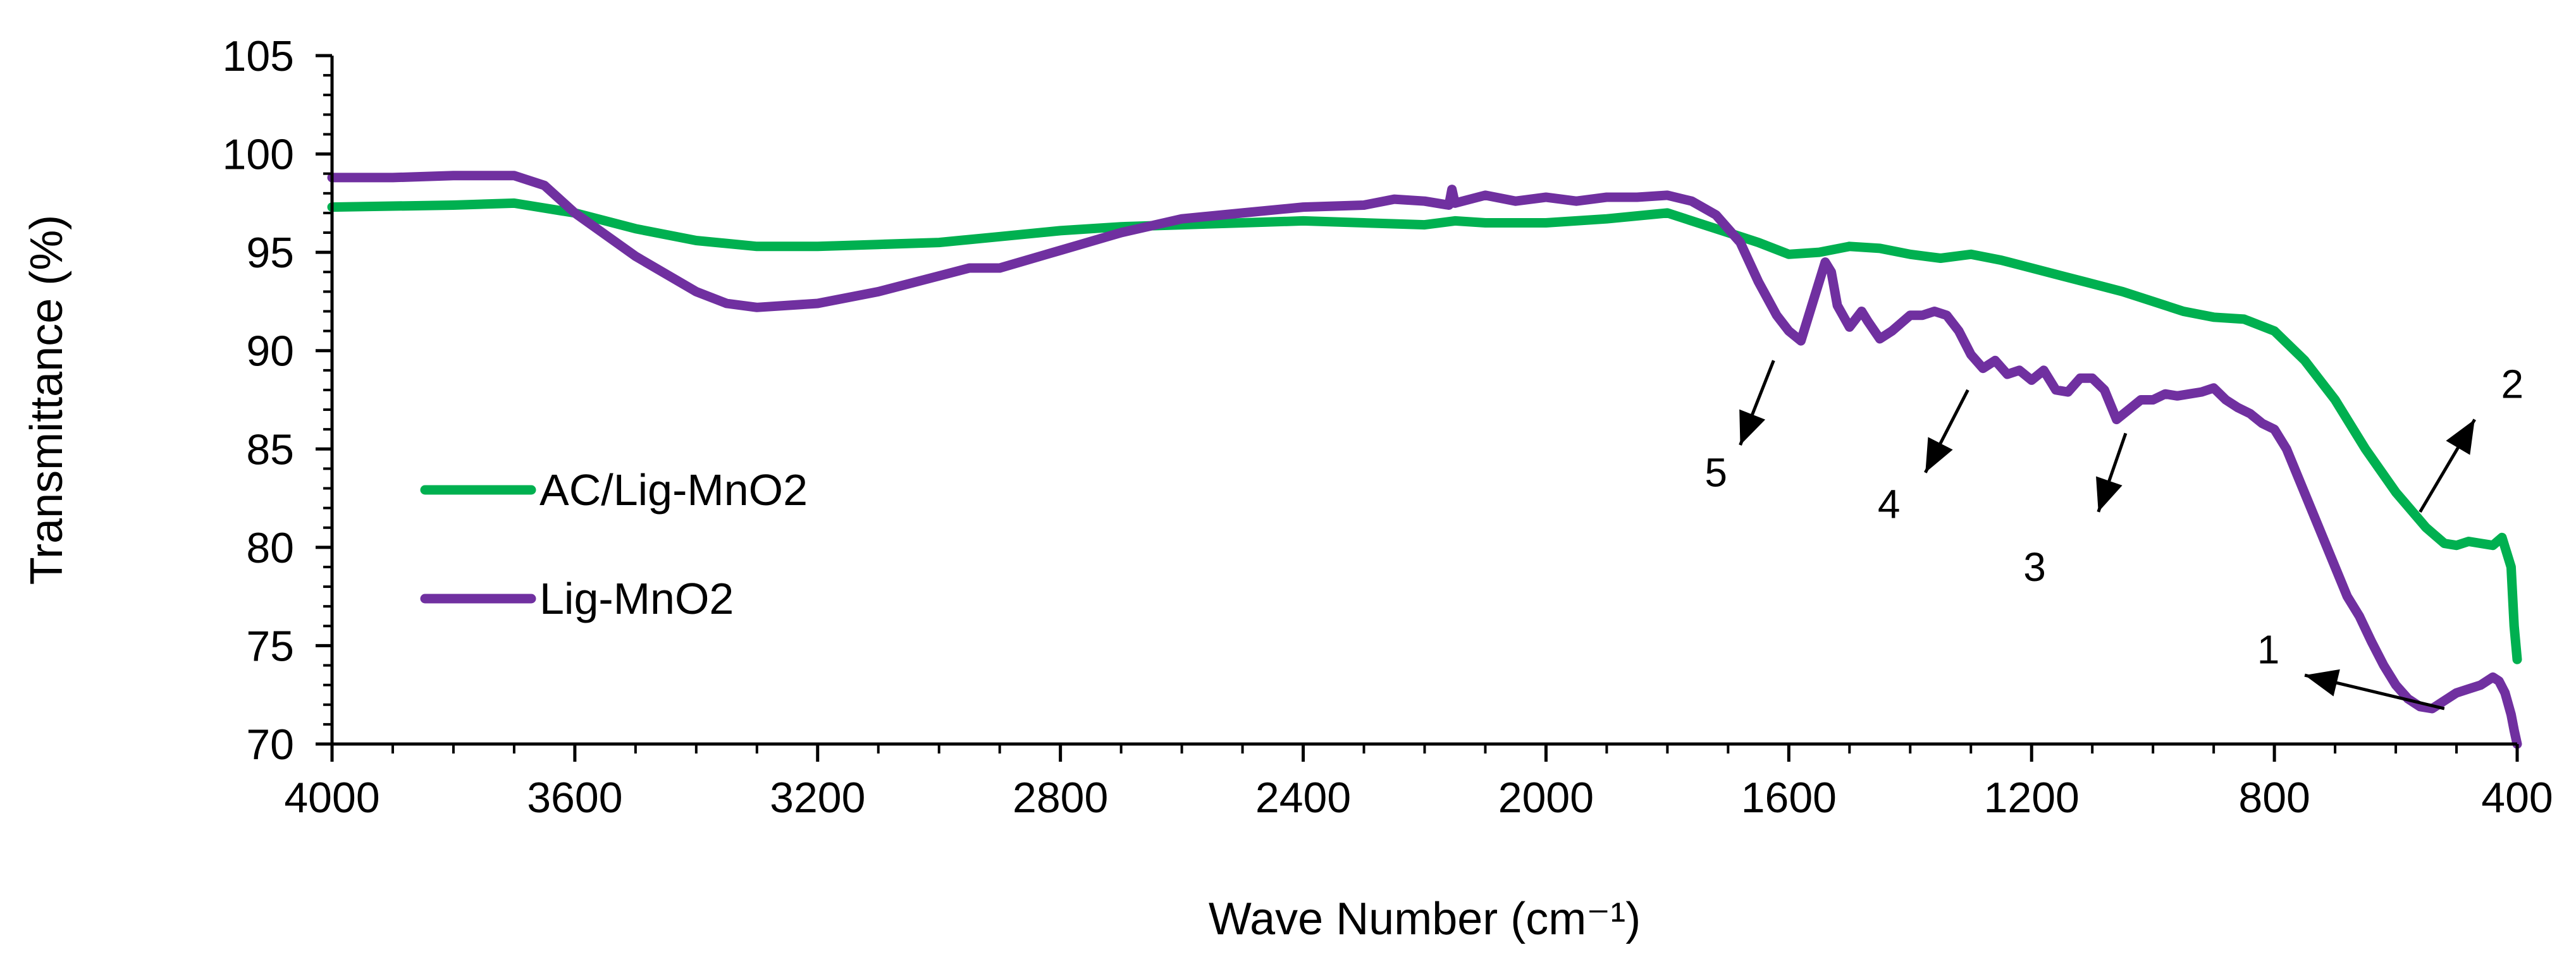 This screenshot has width=2576, height=964. What do you see at coordinates (258, 155) in the screenshot?
I see `y-tick-label: 100` at bounding box center [258, 155].